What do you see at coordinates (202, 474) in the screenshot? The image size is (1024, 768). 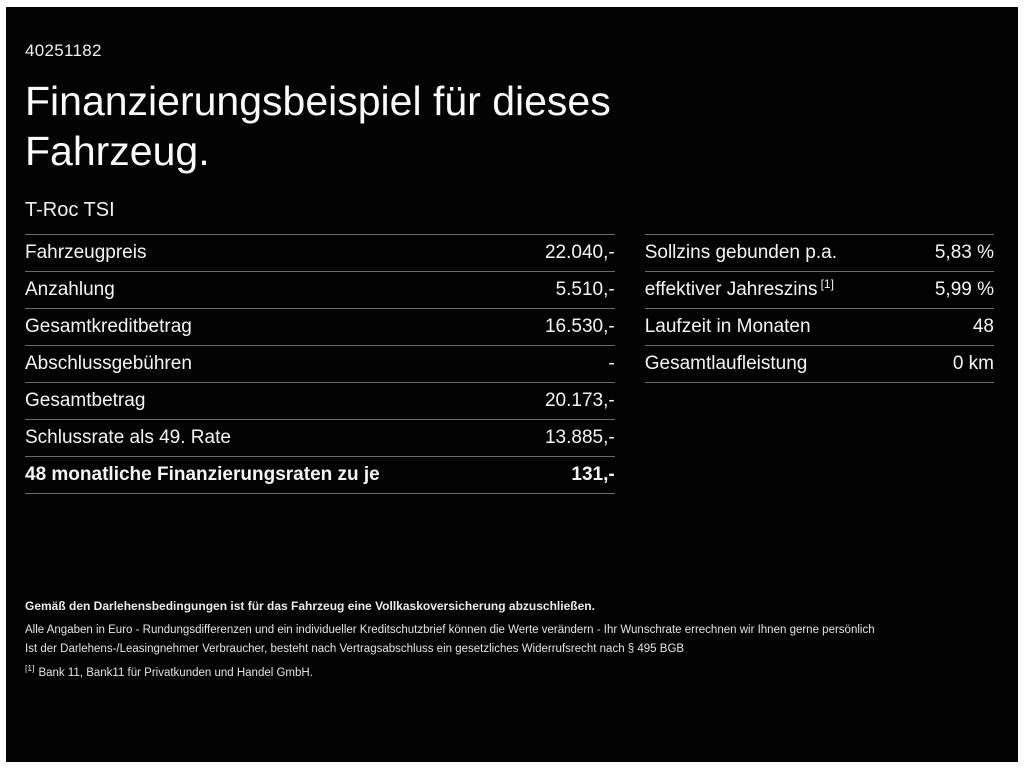 I see `row-label: 48 monatliche Finanzierungsraten zu je` at bounding box center [202, 474].